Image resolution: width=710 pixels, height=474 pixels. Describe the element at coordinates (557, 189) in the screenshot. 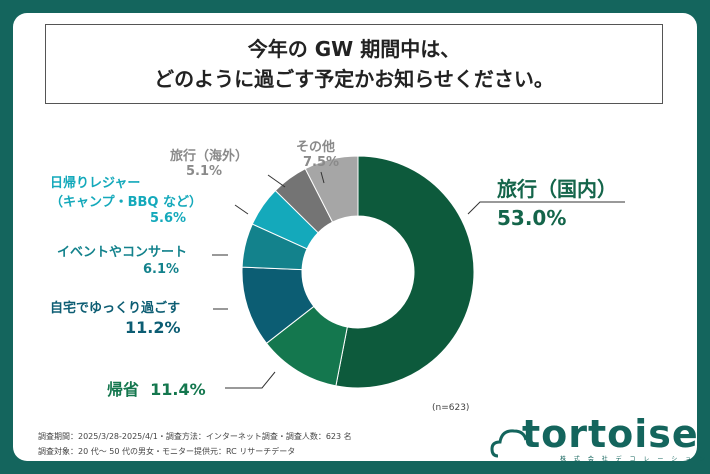

I see `label-domestic-travel: 旅行（国内）` at that location.